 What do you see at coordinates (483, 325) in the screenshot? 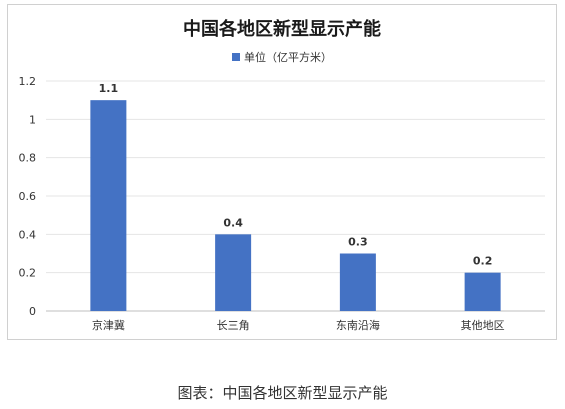
I see `x-tick-label: 其他地区` at bounding box center [483, 325].